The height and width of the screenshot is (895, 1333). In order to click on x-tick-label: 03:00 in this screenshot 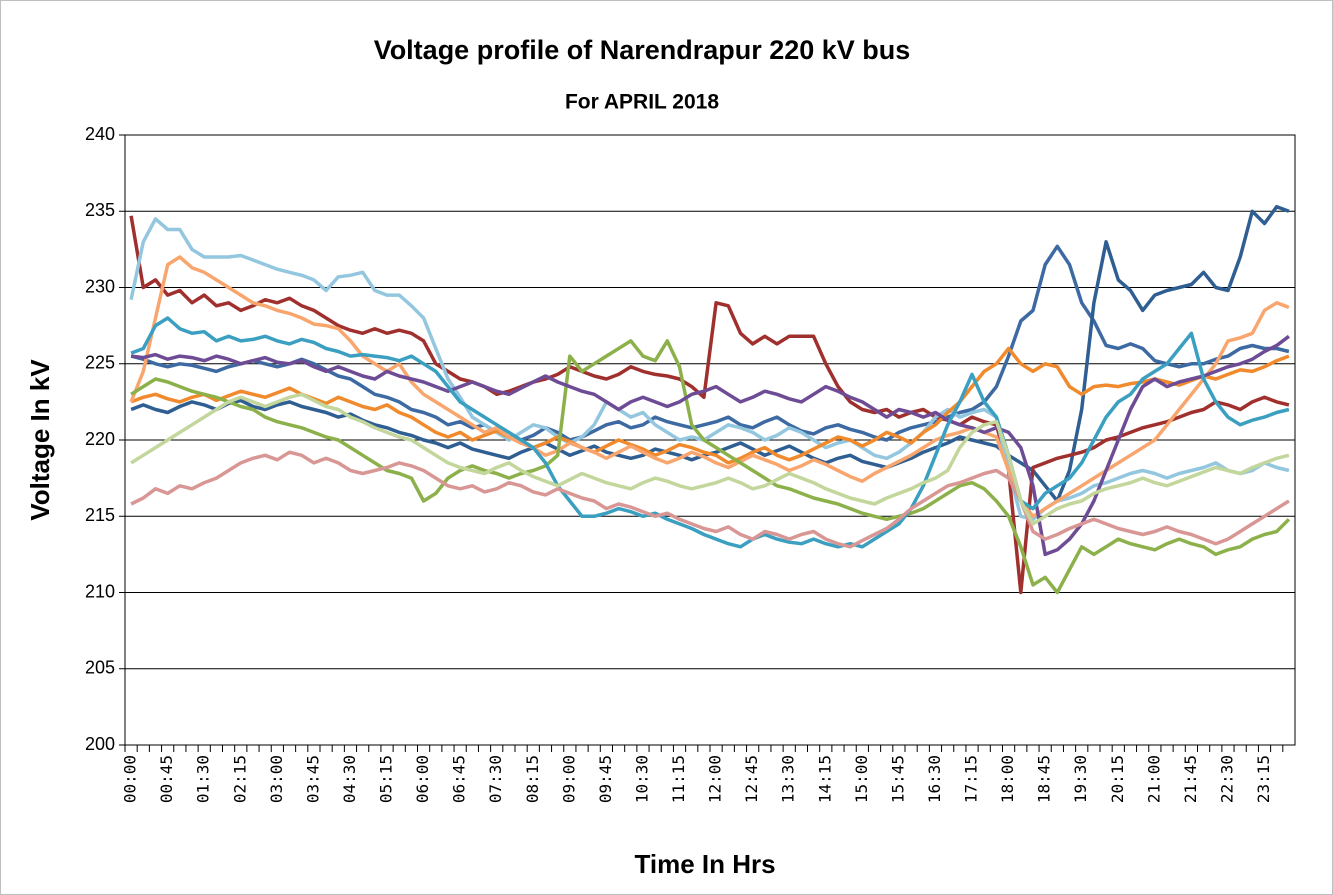, I will do `click(276, 779)`.